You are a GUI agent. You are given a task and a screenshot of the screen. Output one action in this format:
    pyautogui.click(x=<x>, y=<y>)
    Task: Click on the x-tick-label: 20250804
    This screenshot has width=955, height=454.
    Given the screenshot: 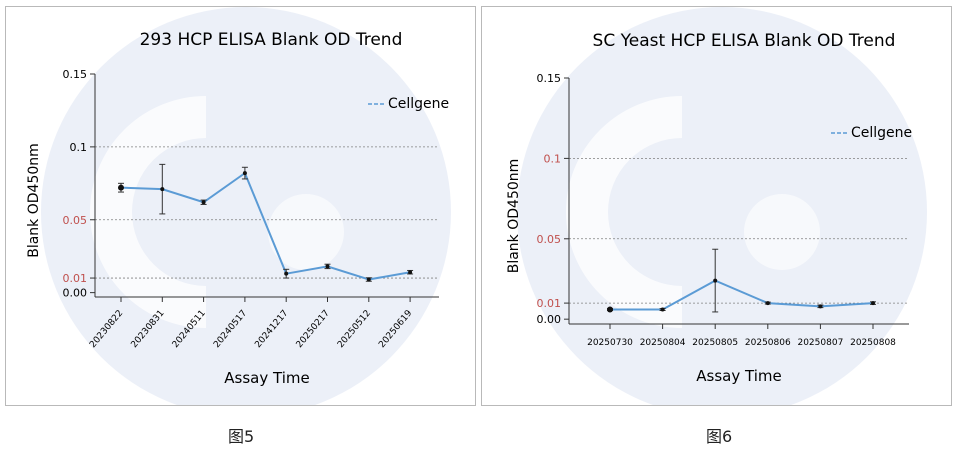 What is the action you would take?
    pyautogui.click(x=663, y=343)
    